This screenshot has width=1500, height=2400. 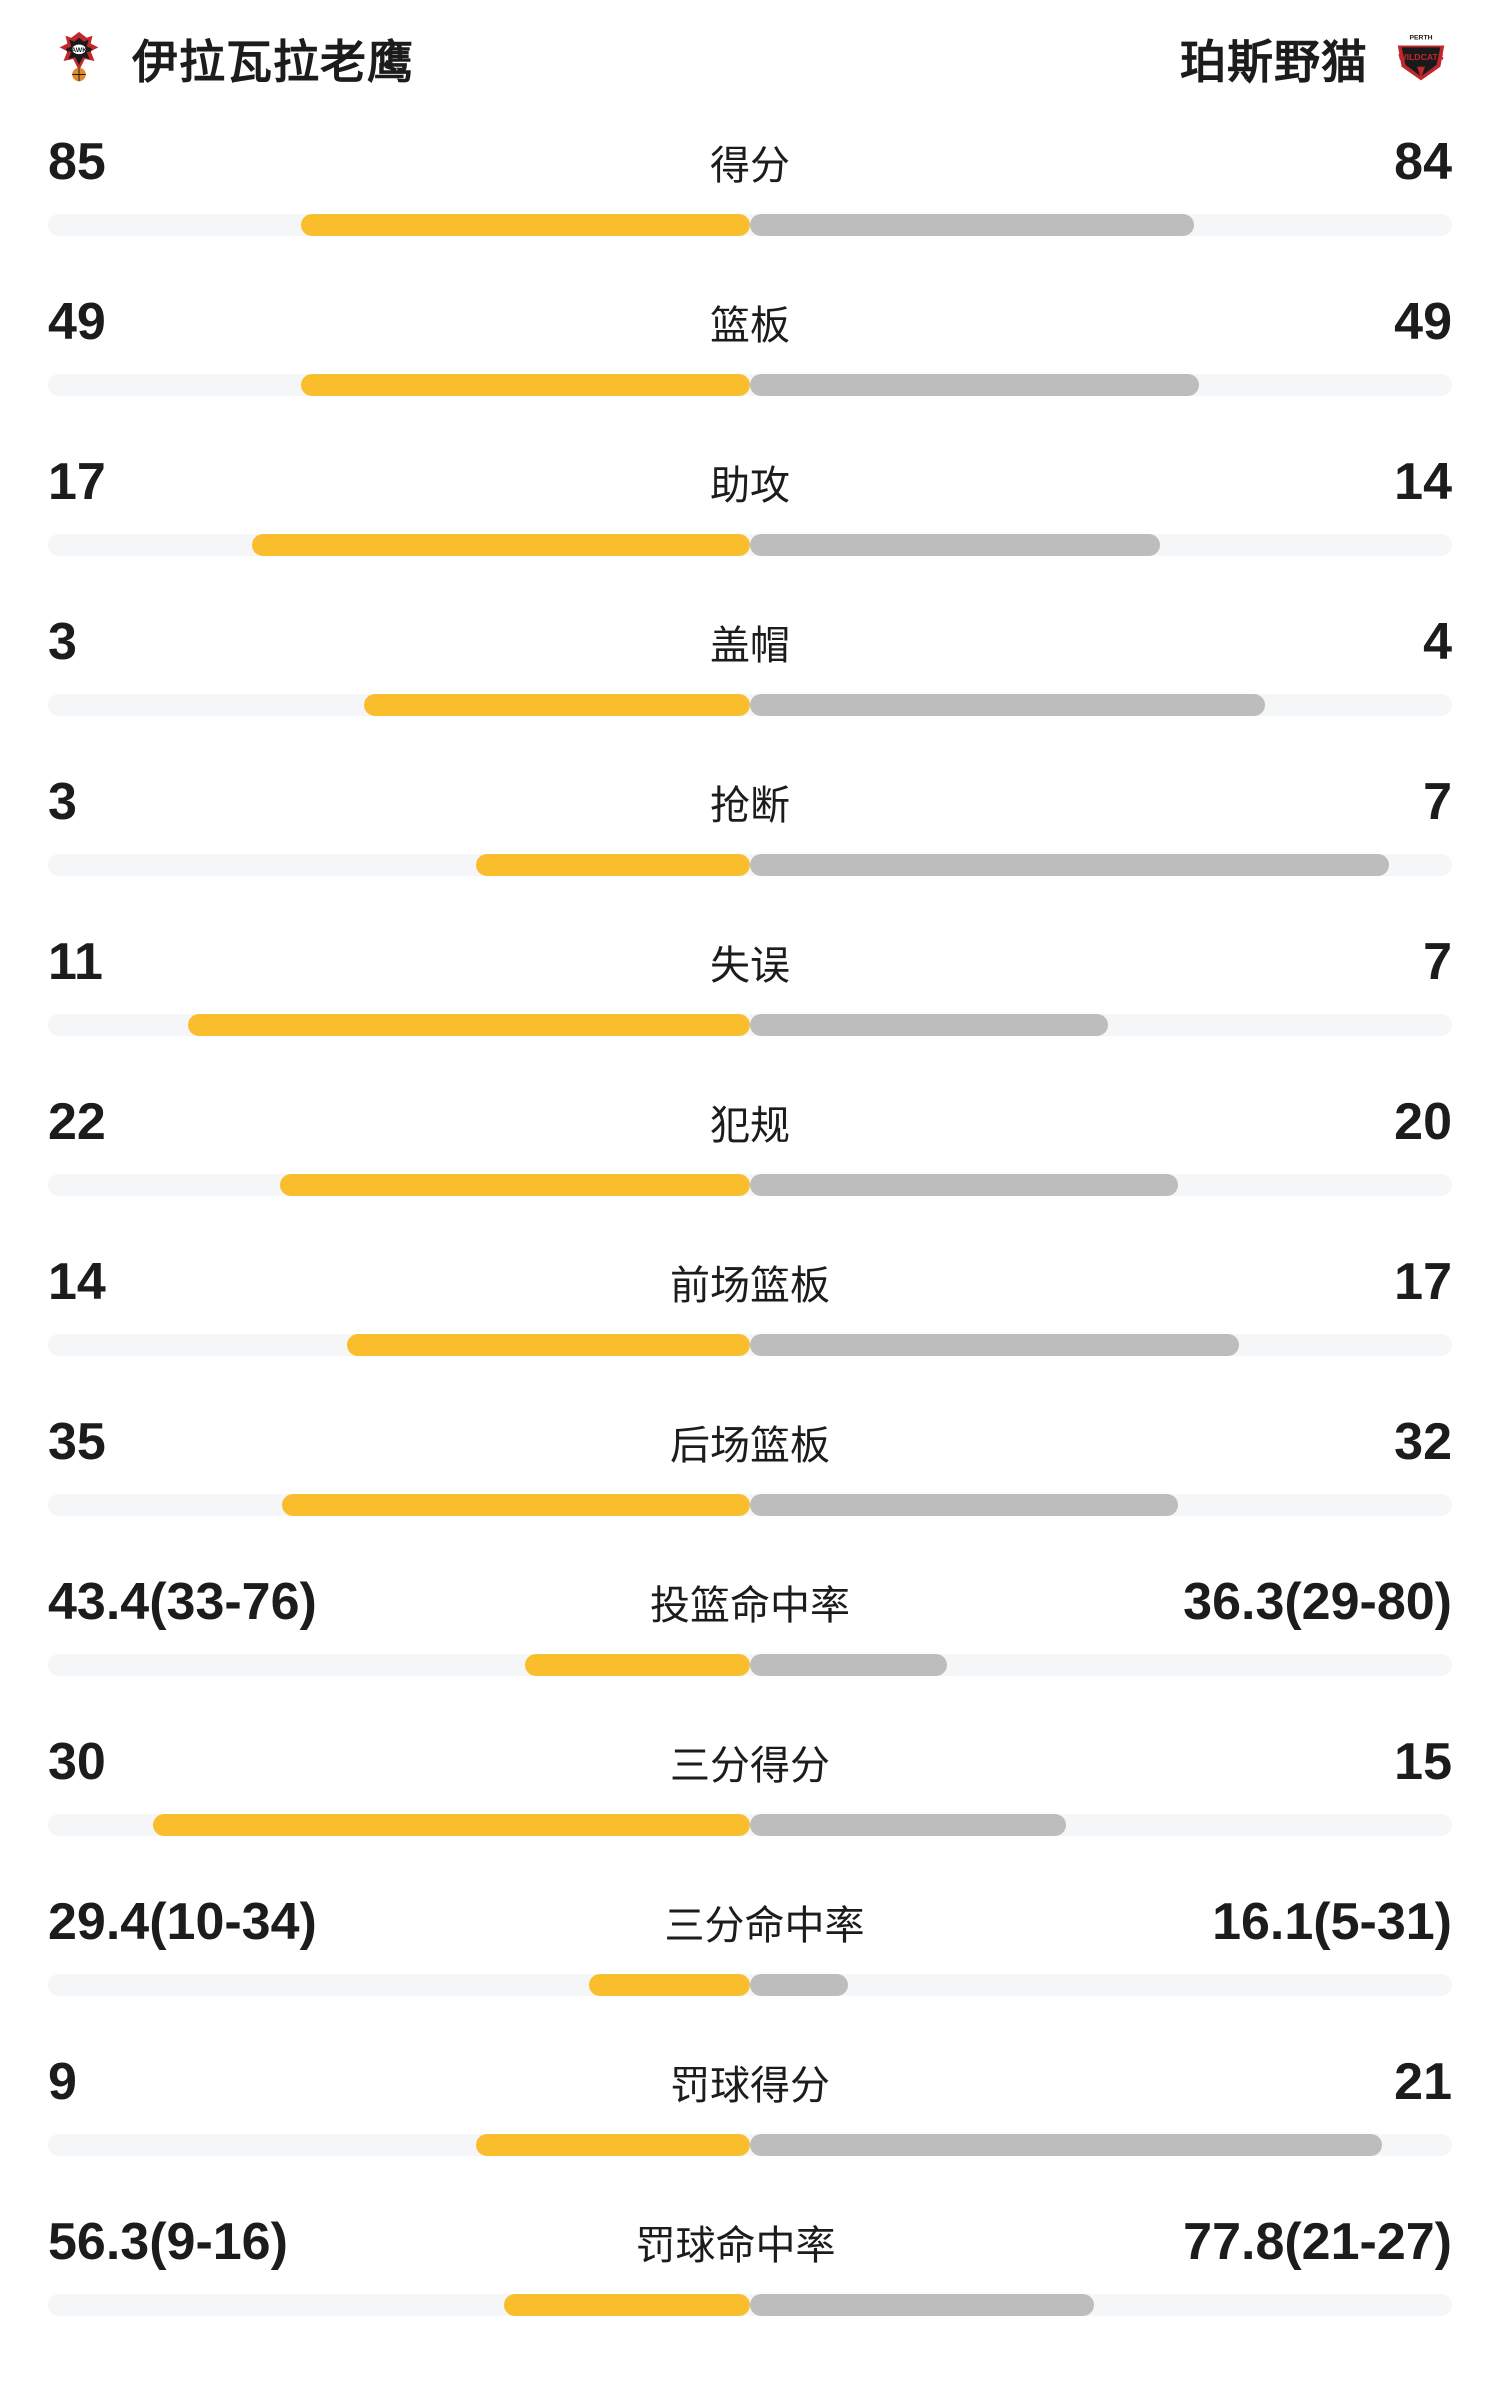 I want to click on away-stat-value: 4, so click(x=1437, y=642).